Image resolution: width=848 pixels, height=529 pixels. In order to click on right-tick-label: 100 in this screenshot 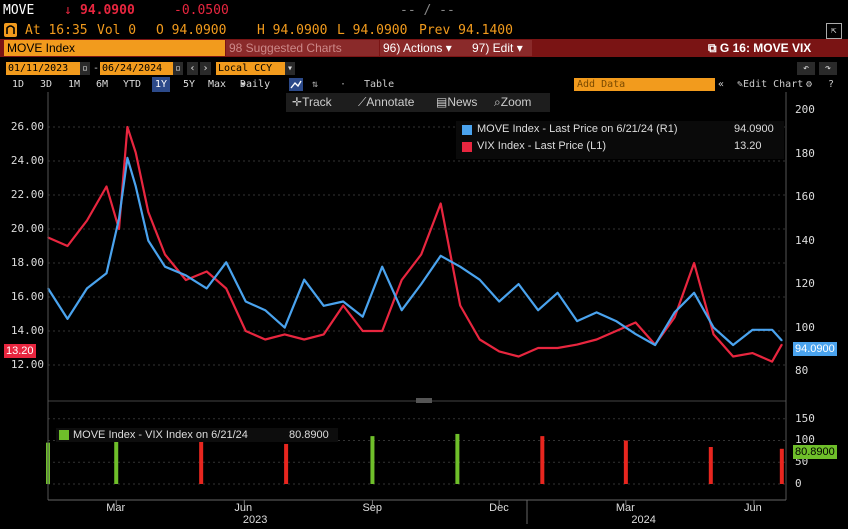, I will do `click(805, 327)`.